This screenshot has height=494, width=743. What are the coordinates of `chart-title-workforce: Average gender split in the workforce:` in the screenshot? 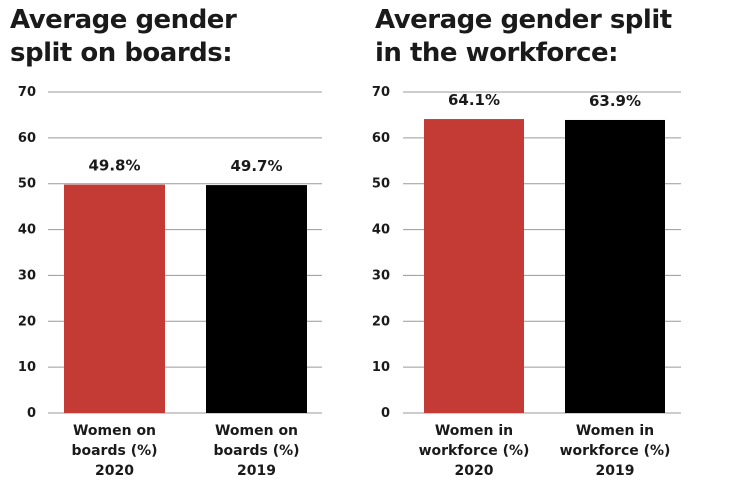 It's located at (555, 37).